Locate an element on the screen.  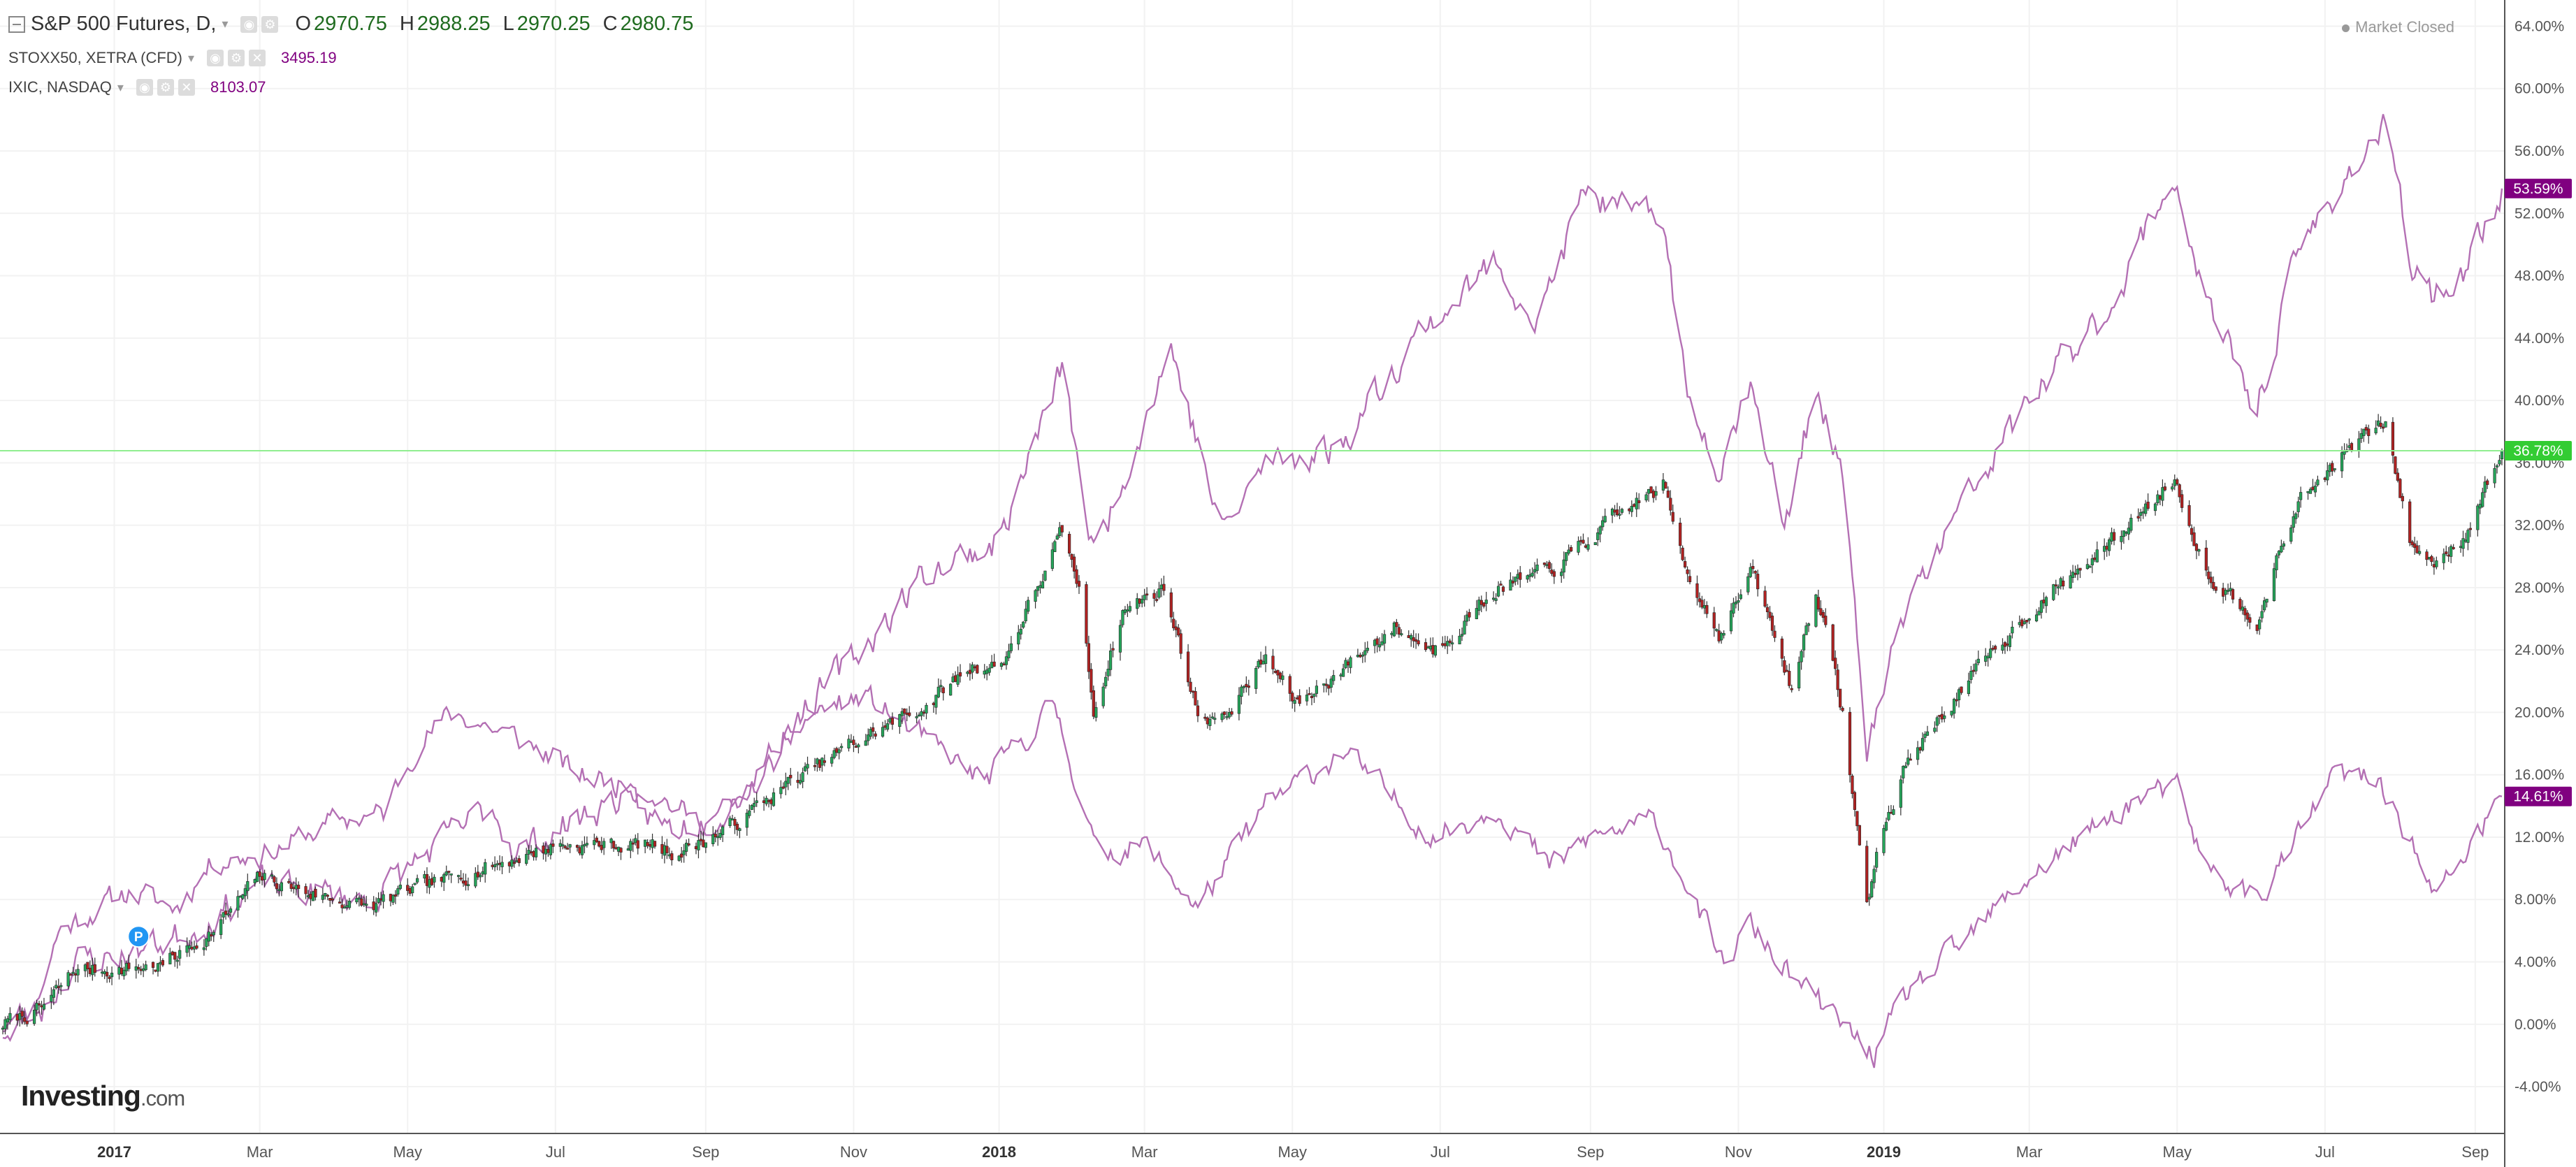
compare-symbol: STOXX50, XETRA (CFD) is located at coordinates (95, 58).